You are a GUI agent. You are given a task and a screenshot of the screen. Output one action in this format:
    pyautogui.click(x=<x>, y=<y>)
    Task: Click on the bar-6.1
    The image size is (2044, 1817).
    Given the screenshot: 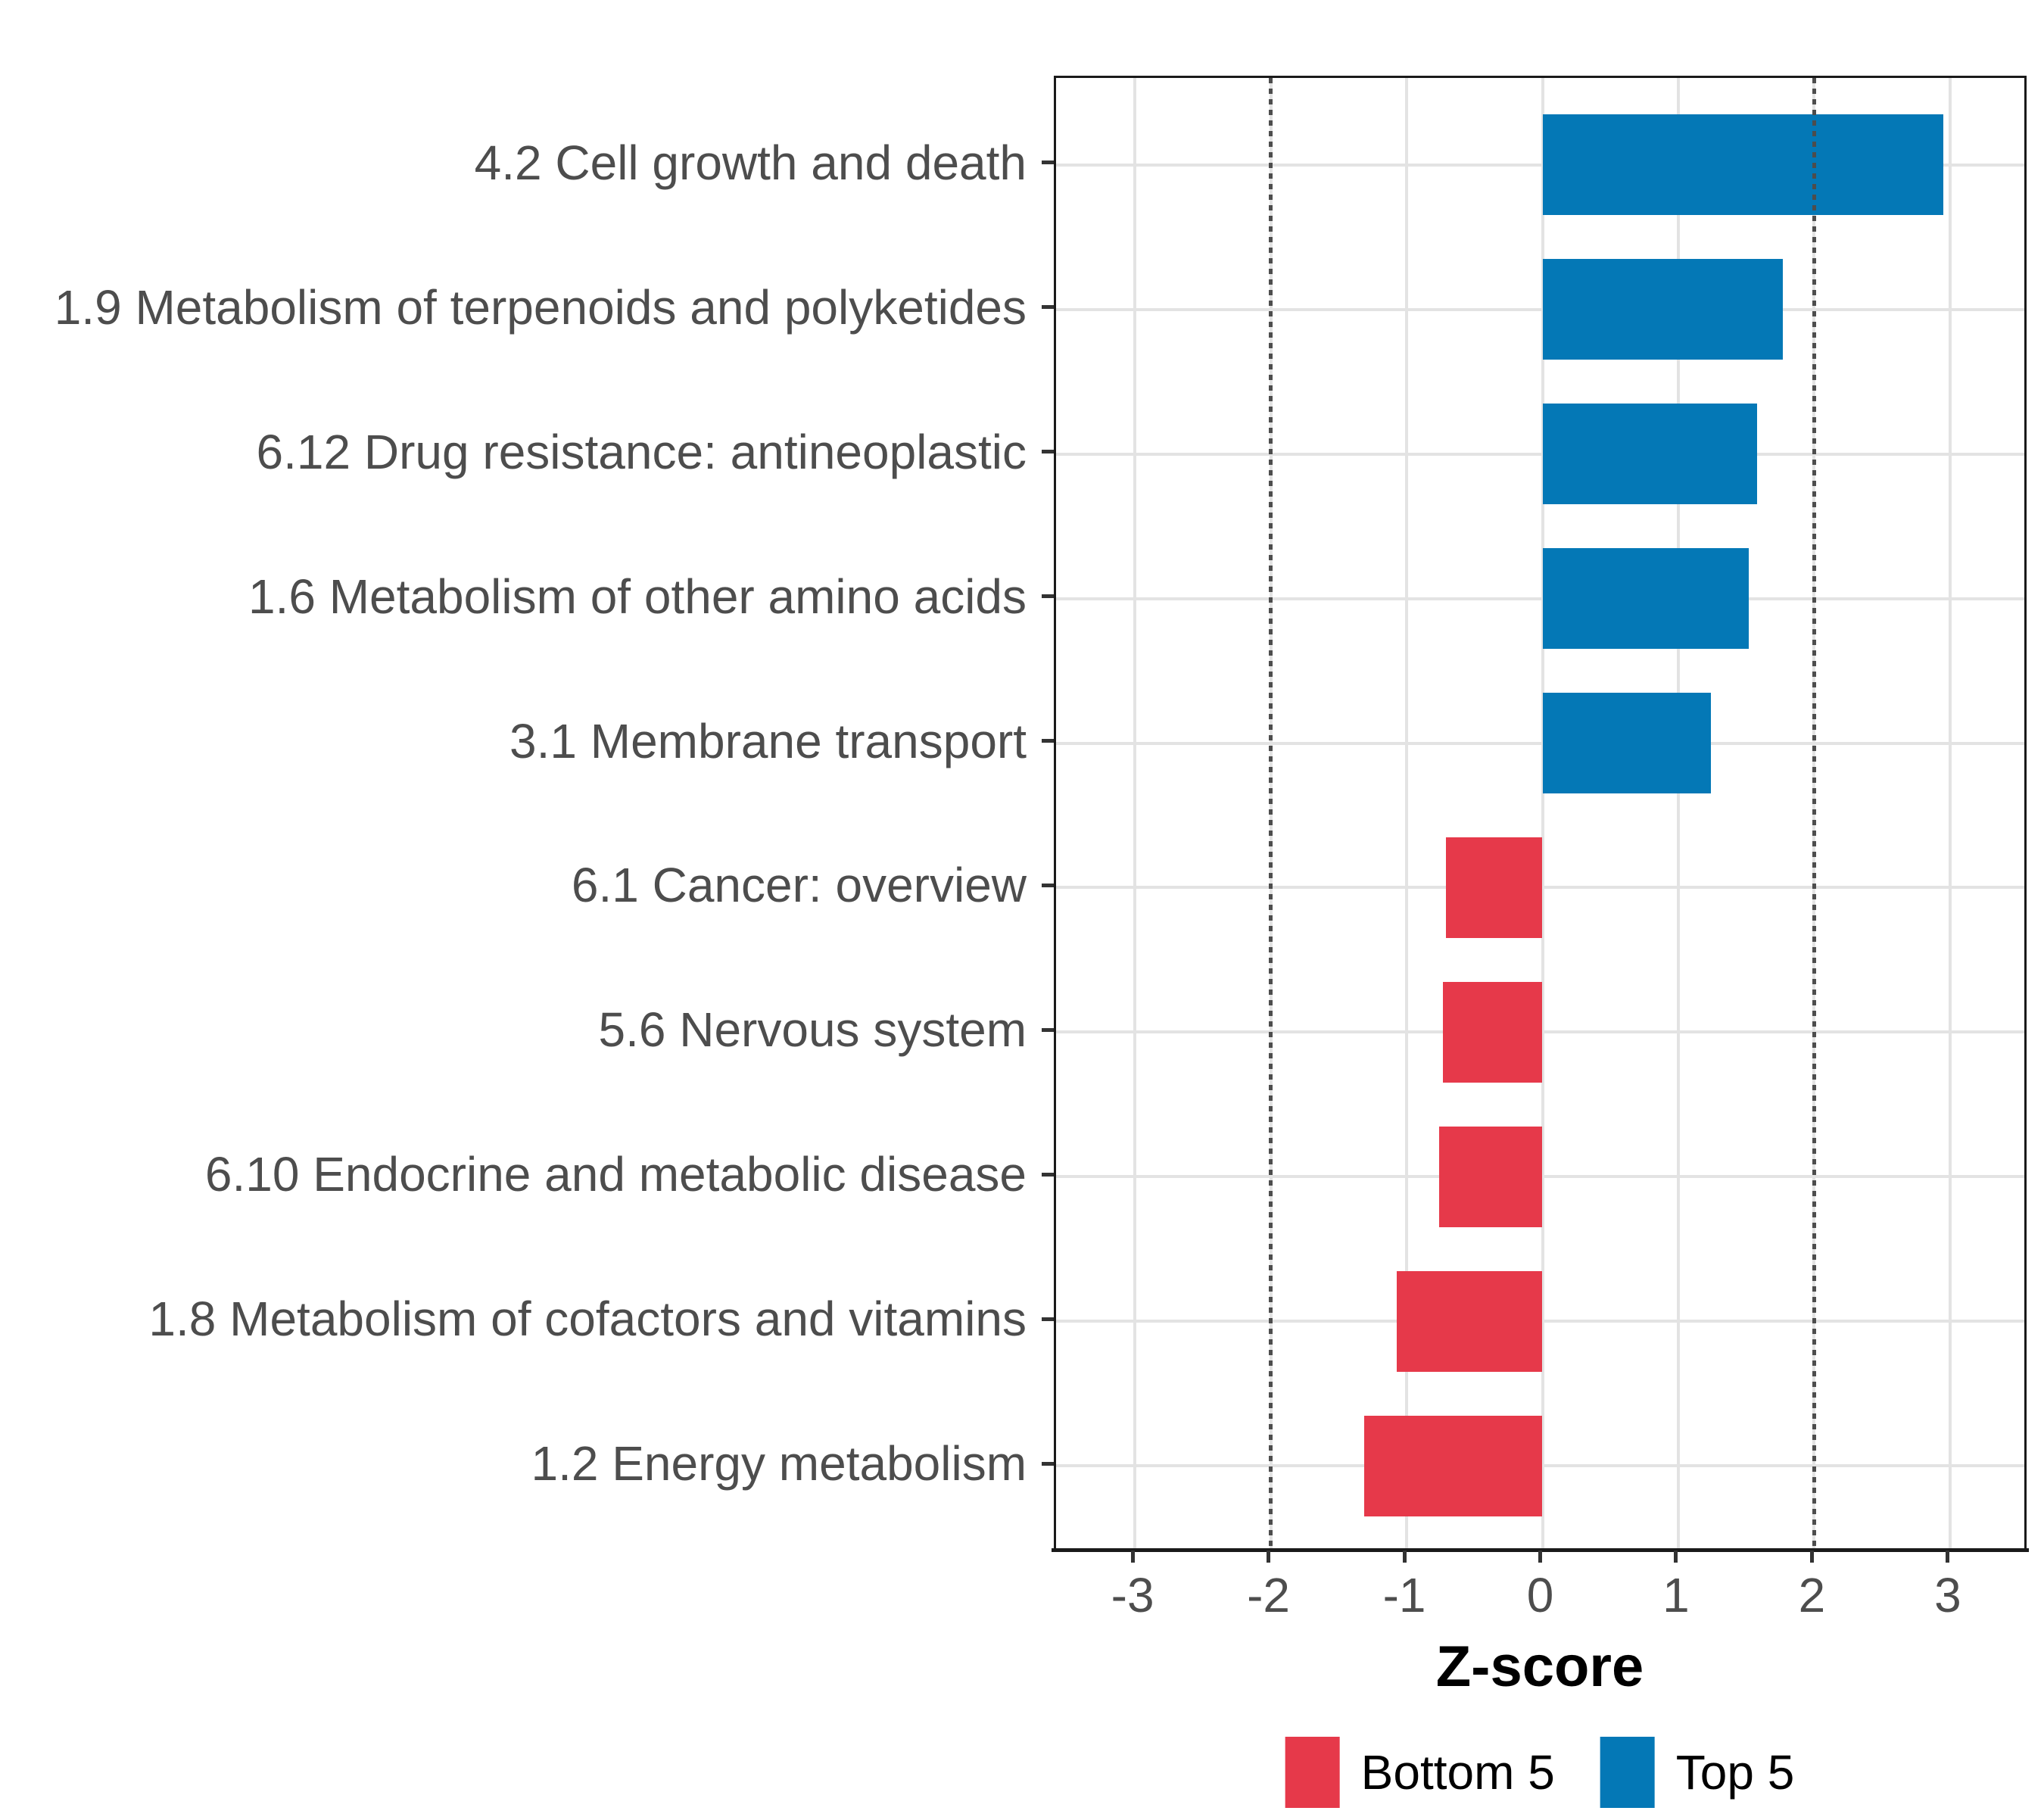 What is the action you would take?
    pyautogui.click(x=1494, y=888)
    